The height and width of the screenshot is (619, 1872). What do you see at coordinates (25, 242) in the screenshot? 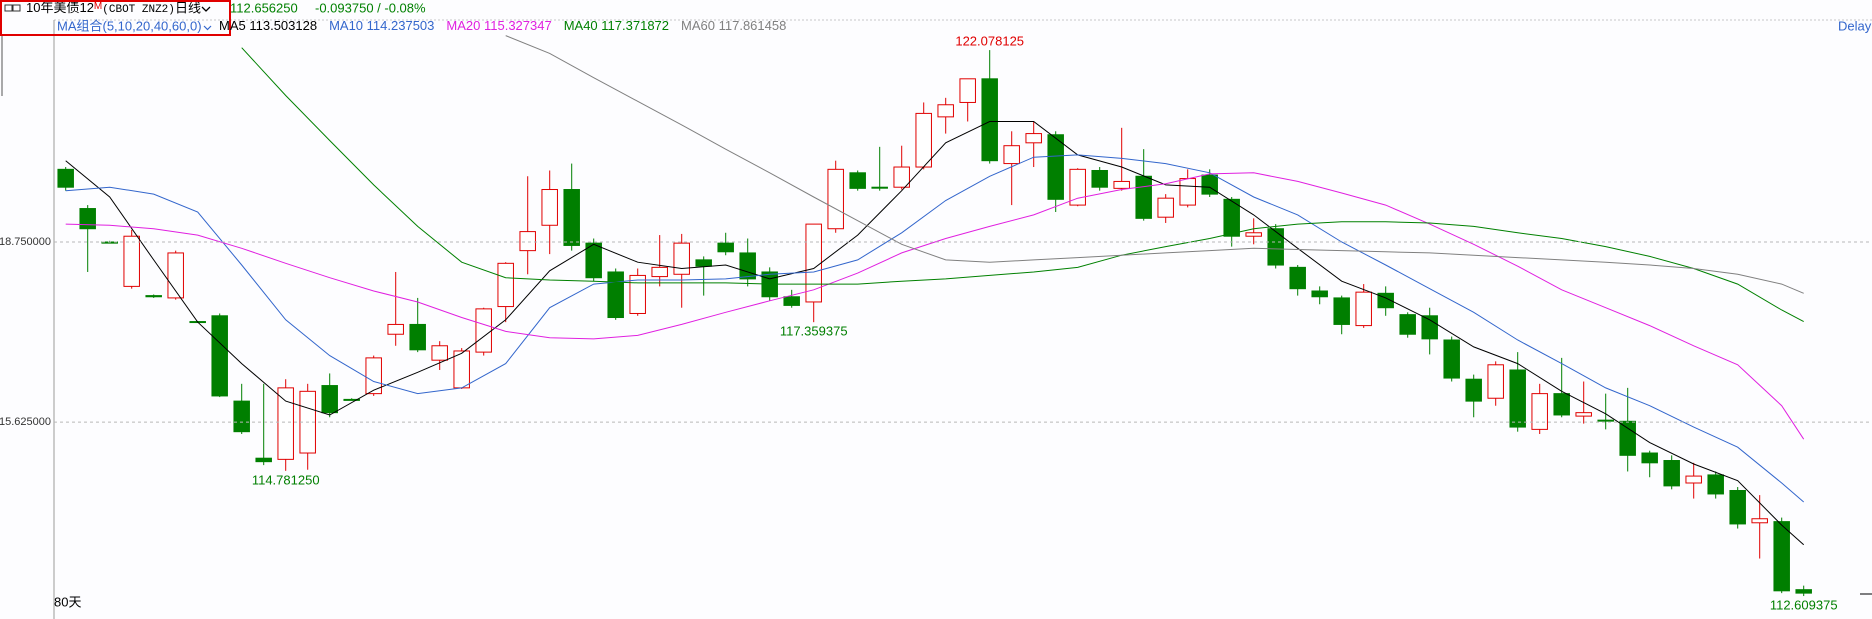
I see `y-tick-label: 118.750000` at bounding box center [25, 242].